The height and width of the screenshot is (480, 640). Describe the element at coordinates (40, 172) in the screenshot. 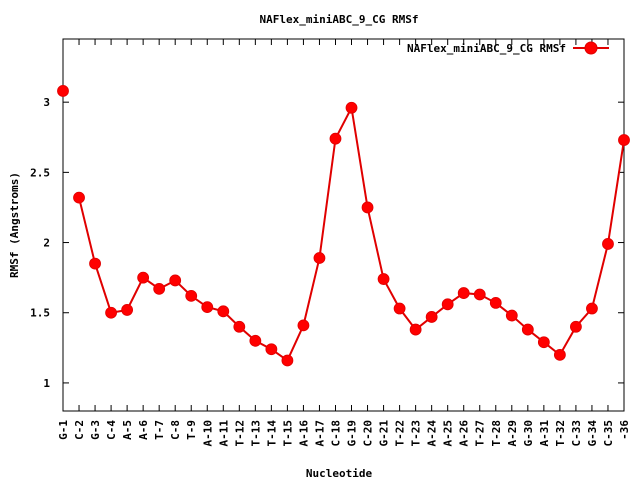

I see `y-tick-label: 2.5` at that location.